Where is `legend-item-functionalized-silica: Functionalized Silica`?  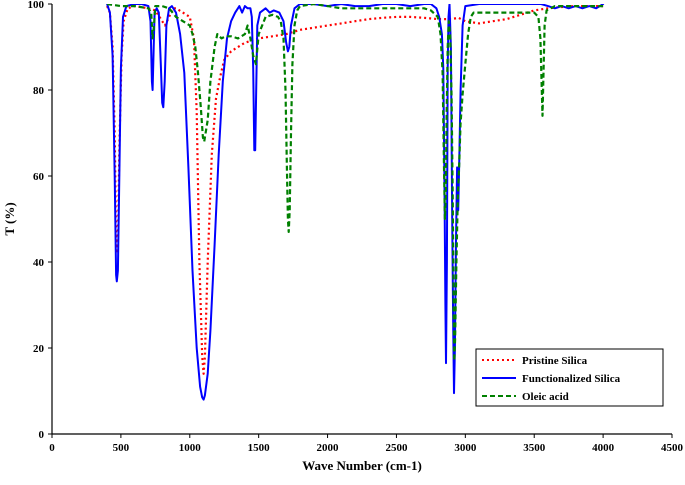
legend-item-functionalized-silica: Functionalized Silica is located at coordinates (551, 379).